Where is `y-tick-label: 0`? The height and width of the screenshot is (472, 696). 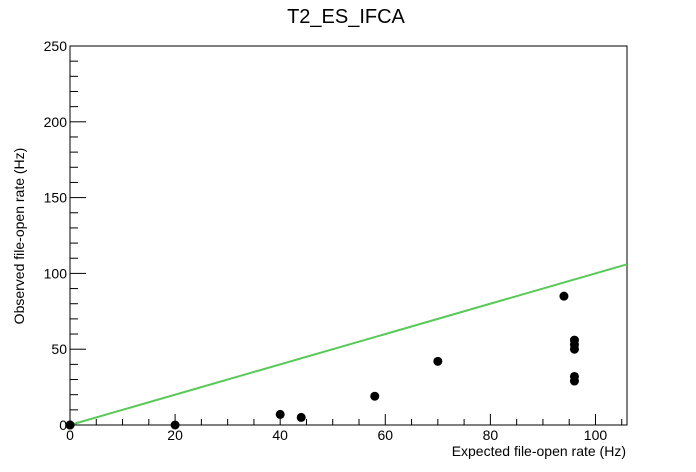
y-tick-label: 0 is located at coordinates (63, 425).